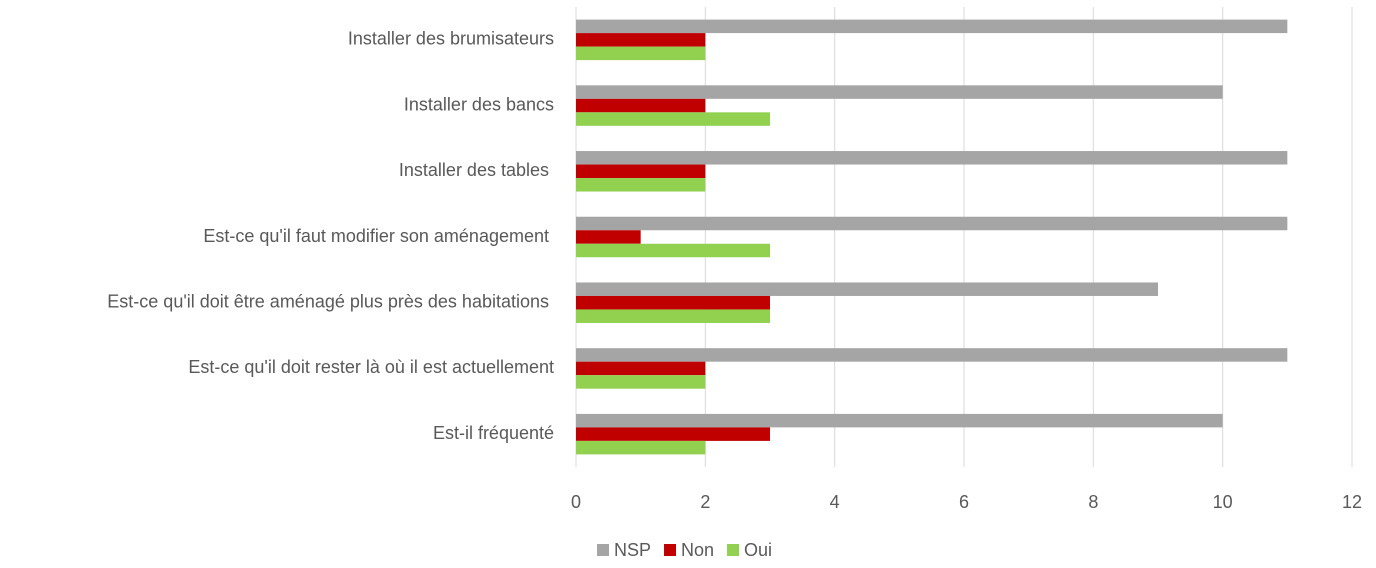  Describe the element at coordinates (632, 550) in the screenshot. I see `legend-label: NSP` at that location.